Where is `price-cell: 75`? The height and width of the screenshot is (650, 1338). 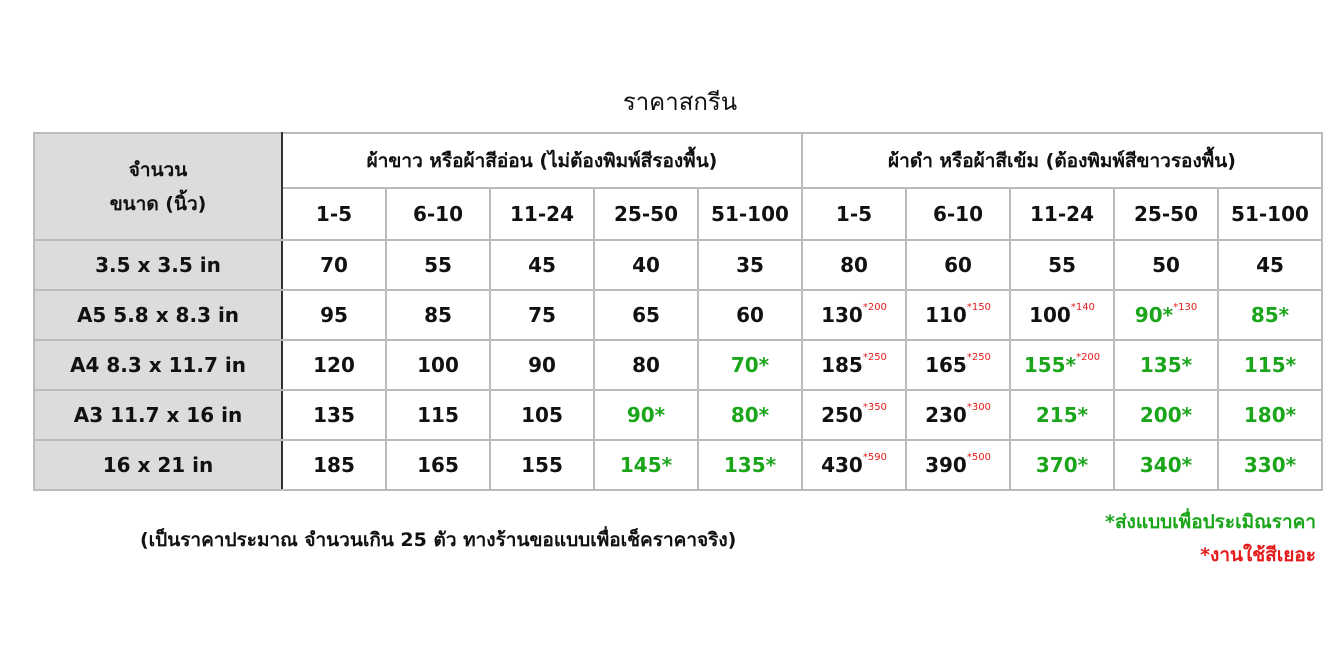
price-cell: 75 is located at coordinates (542, 315).